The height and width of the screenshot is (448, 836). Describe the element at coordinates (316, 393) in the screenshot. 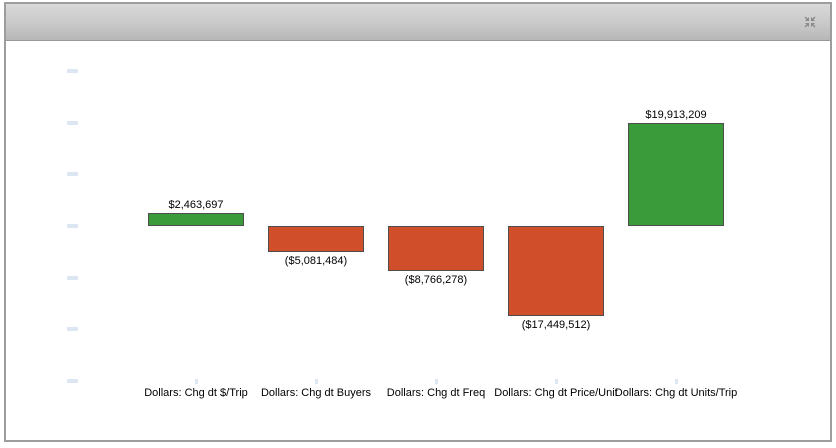

I see `category-label: Dollars: Chg dt Buyers` at that location.